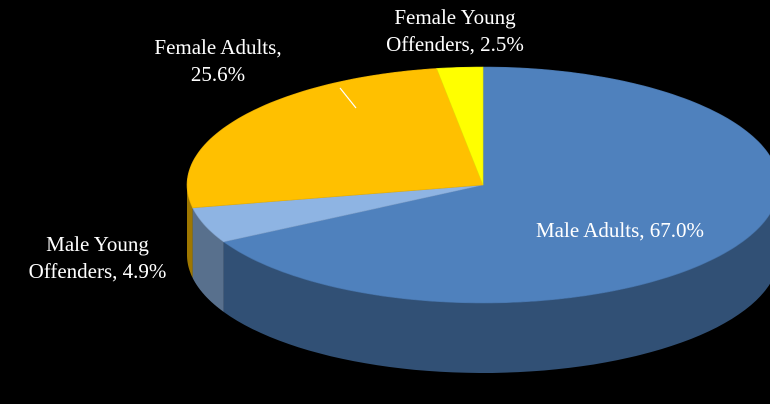 Image resolution: width=770 pixels, height=404 pixels. I want to click on data-label: Female Young Offenders, 2.5%, so click(455, 30).